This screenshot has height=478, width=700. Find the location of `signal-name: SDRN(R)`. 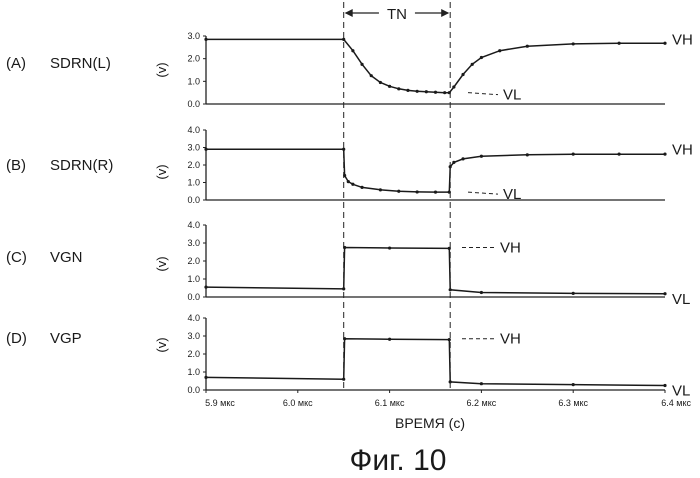

signal-name: SDRN(R) is located at coordinates (81, 165).